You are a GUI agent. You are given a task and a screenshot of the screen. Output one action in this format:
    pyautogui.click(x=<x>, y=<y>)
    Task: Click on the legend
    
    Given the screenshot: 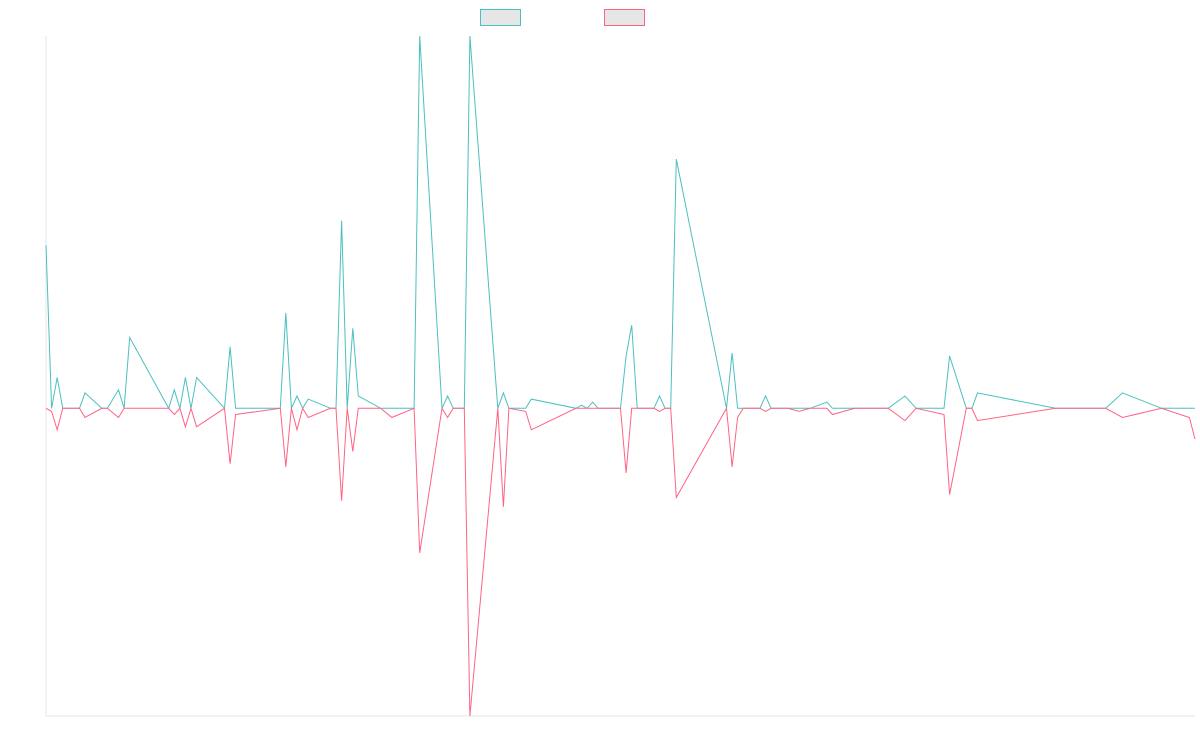 What is the action you would take?
    pyautogui.click(x=562, y=17)
    